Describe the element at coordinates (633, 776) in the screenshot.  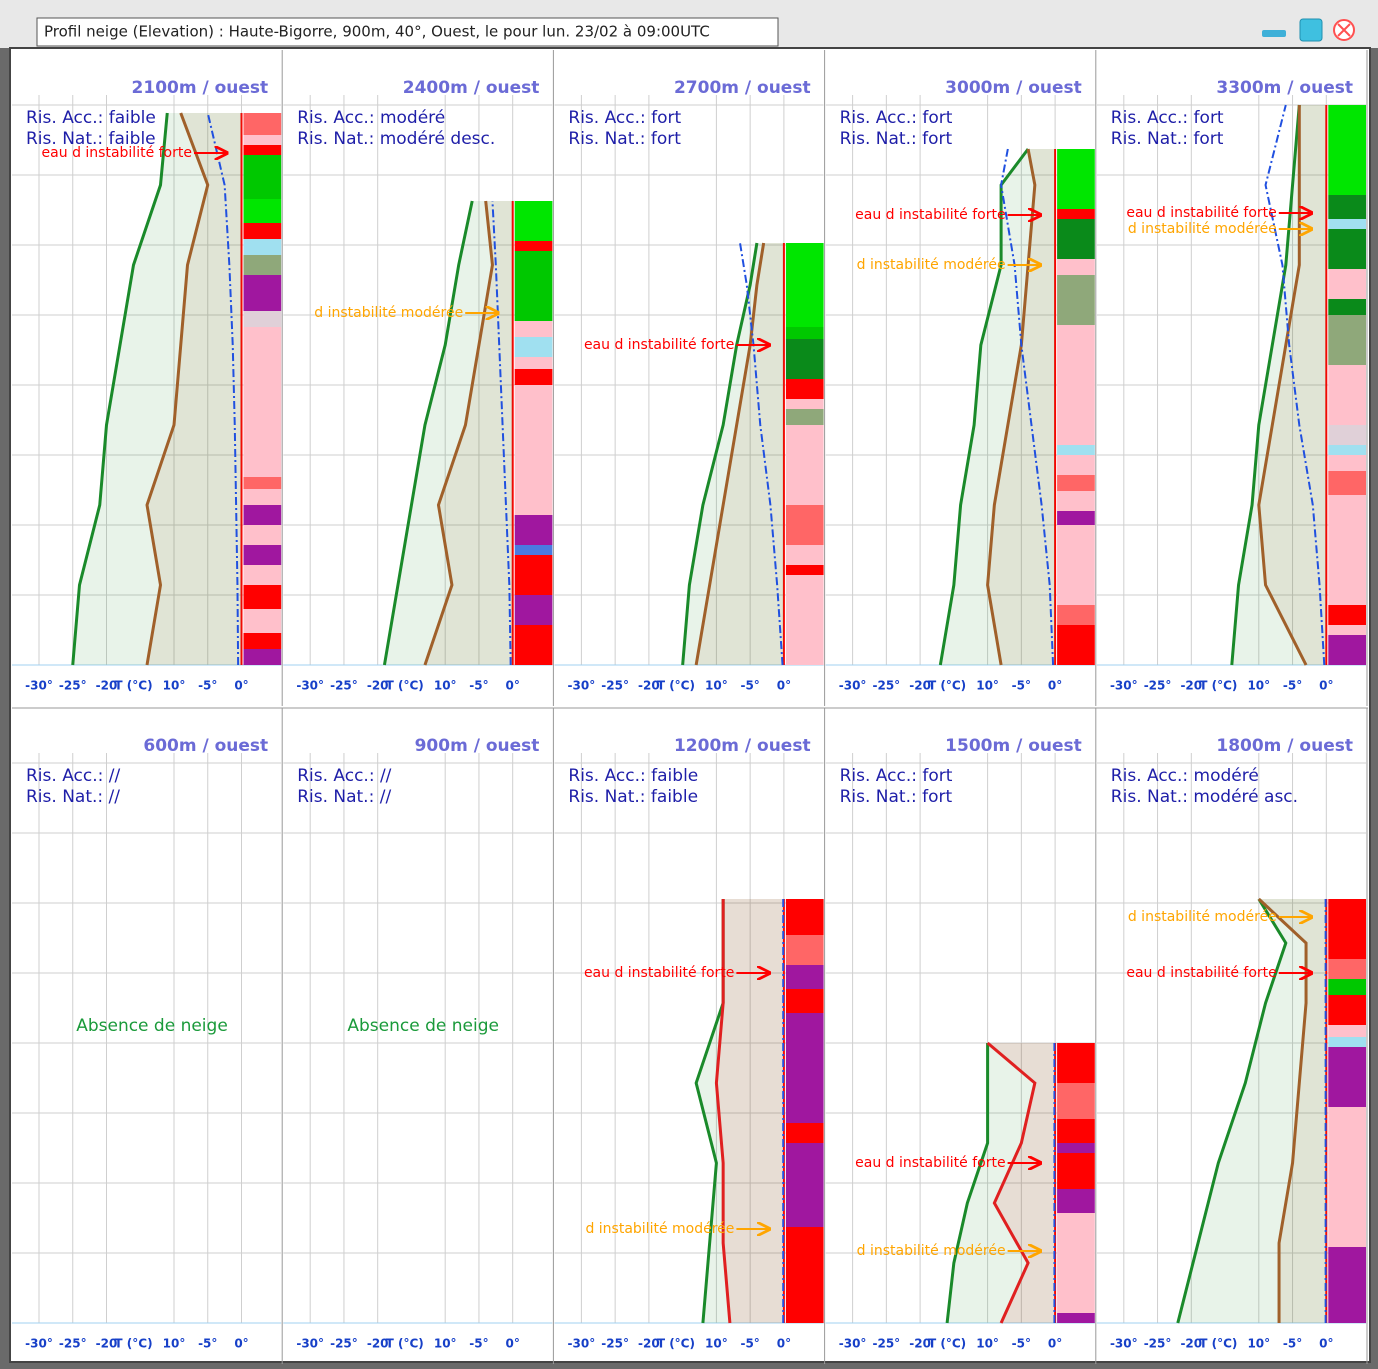
I see `risk-accidental: Ris. Acc.: faible` at that location.